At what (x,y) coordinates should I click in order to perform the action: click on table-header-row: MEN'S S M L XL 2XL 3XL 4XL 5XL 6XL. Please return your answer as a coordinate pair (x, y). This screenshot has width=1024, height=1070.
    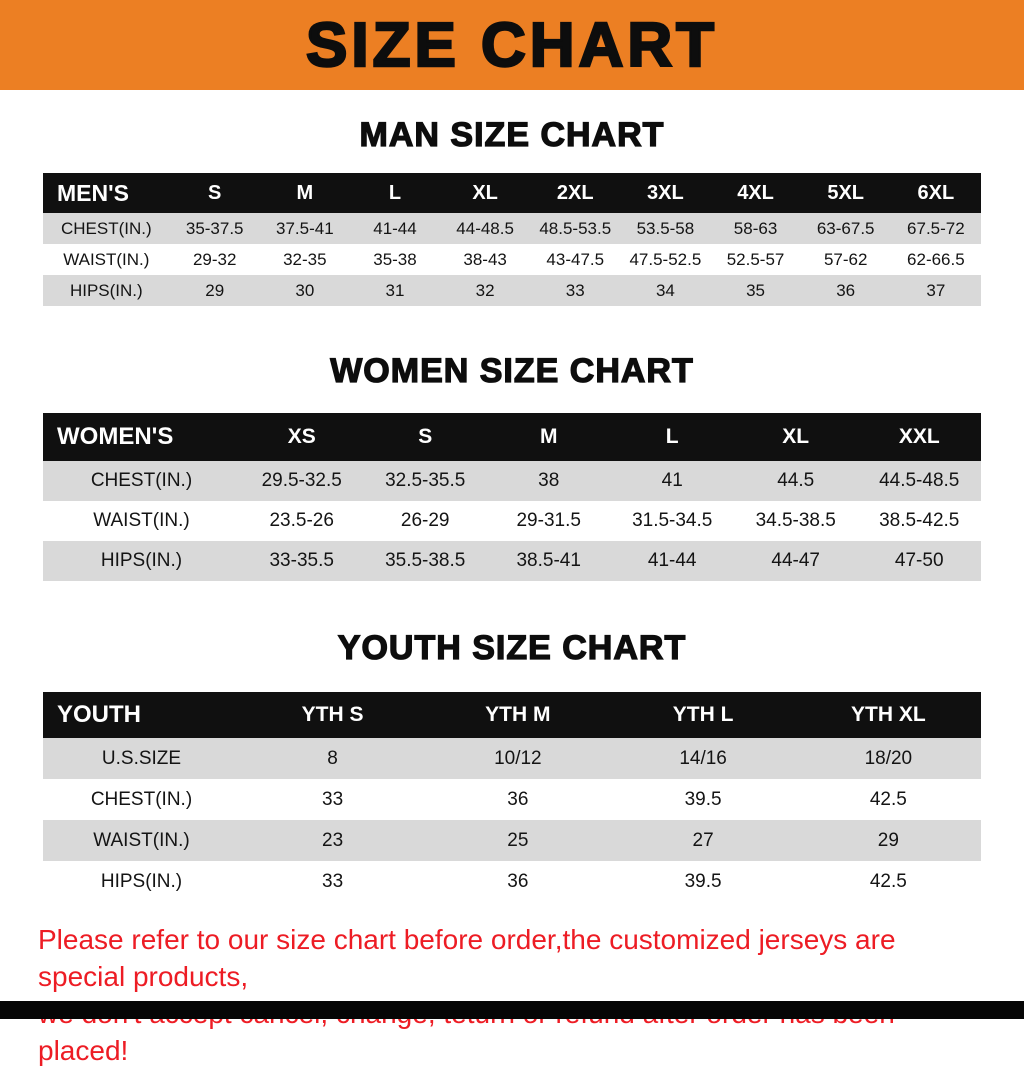
    Looking at the image, I should click on (512, 193).